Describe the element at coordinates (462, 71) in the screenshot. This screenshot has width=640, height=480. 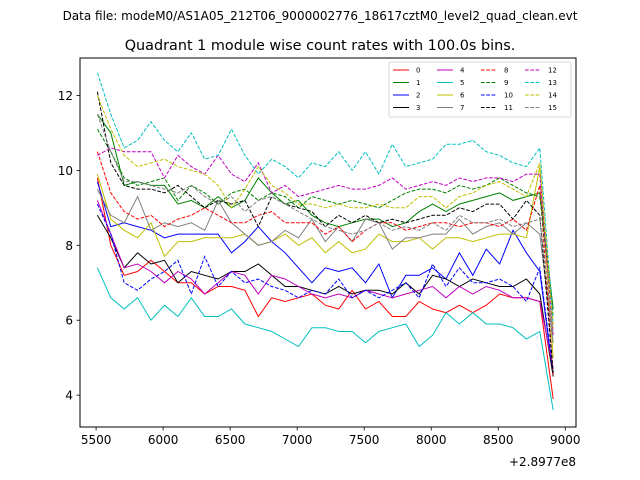
I see `legend-label-4: 4` at that location.